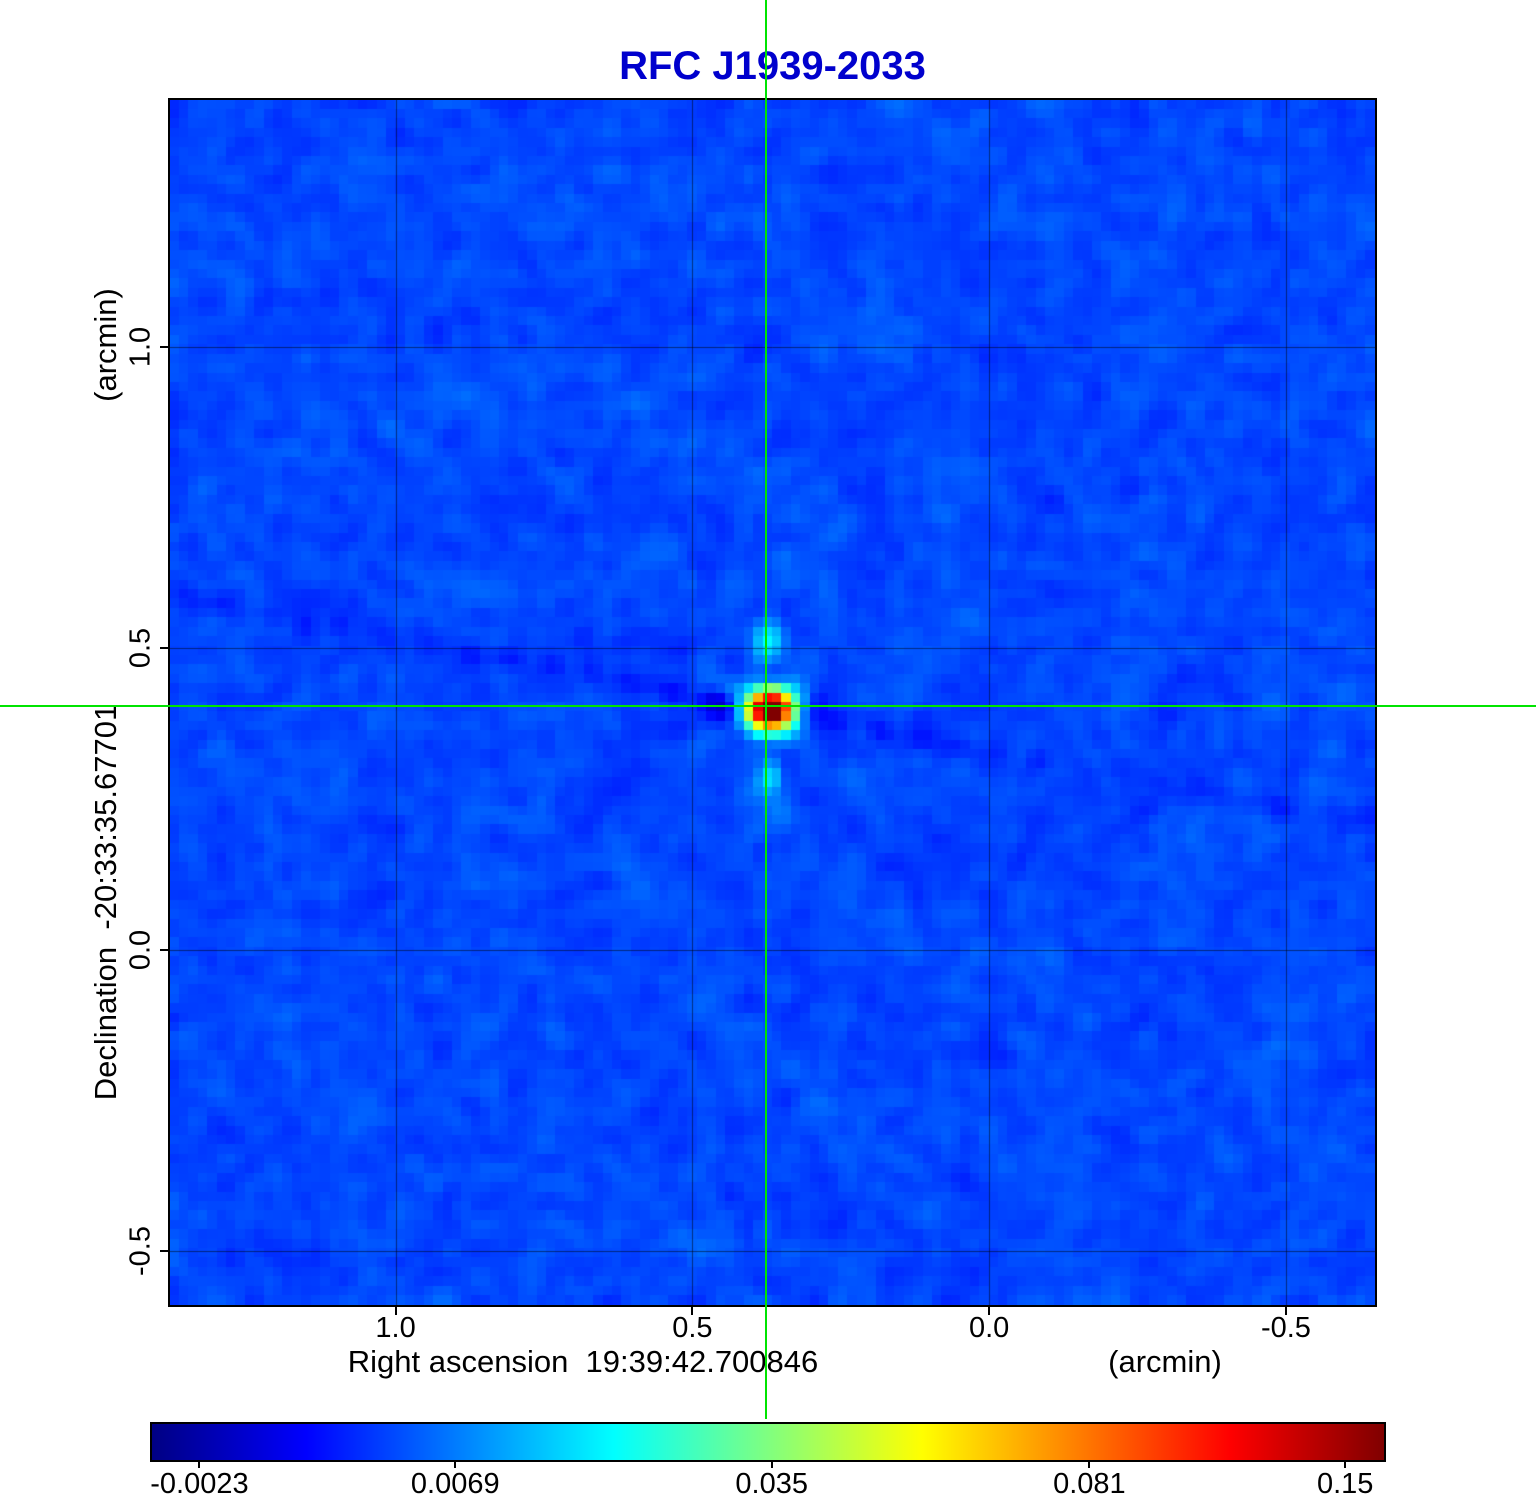 The image size is (1536, 1511). I want to click on crosshair-vertical-line, so click(765, 709).